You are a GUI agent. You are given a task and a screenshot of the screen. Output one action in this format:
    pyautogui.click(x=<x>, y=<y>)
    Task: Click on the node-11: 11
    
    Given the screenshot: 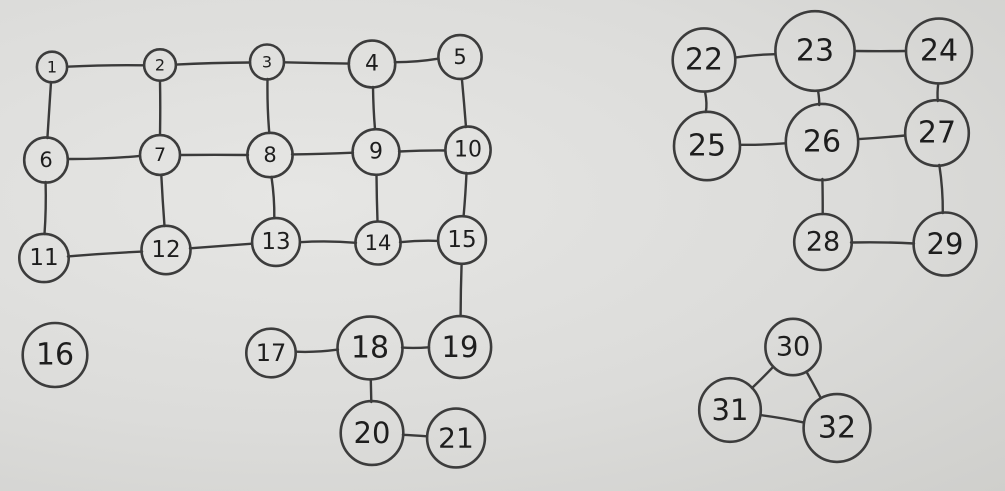 What is the action you would take?
    pyautogui.click(x=44, y=258)
    